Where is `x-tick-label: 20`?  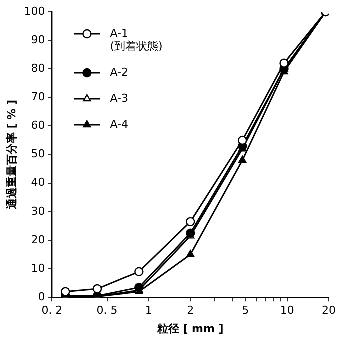 x-tick-label: 20 is located at coordinates (329, 311).